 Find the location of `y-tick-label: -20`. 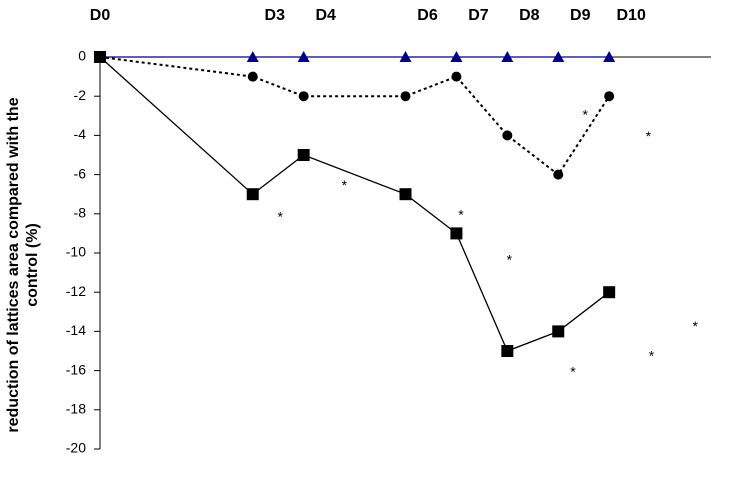

y-tick-label: -20 is located at coordinates (76, 448).